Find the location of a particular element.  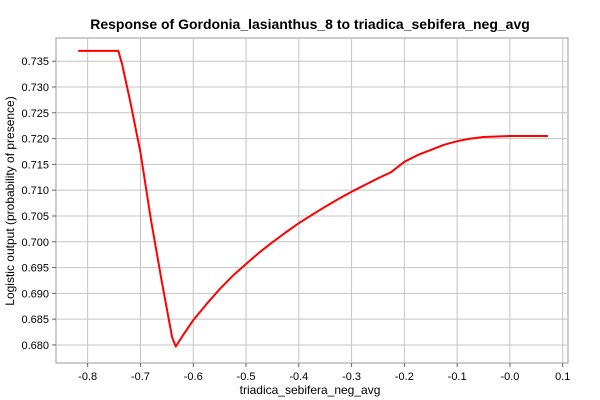

x-tick-label: -0.0 is located at coordinates (509, 377).